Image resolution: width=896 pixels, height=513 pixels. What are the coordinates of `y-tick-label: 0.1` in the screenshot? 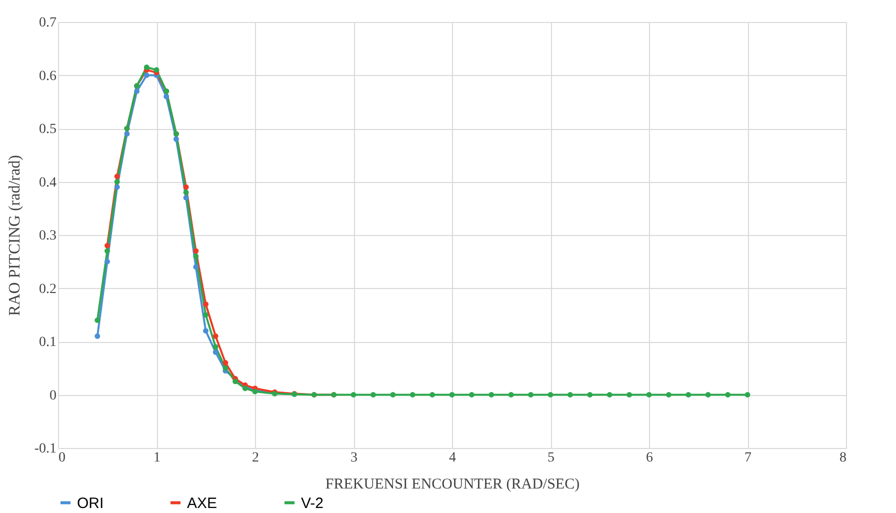 It's located at (47, 342).